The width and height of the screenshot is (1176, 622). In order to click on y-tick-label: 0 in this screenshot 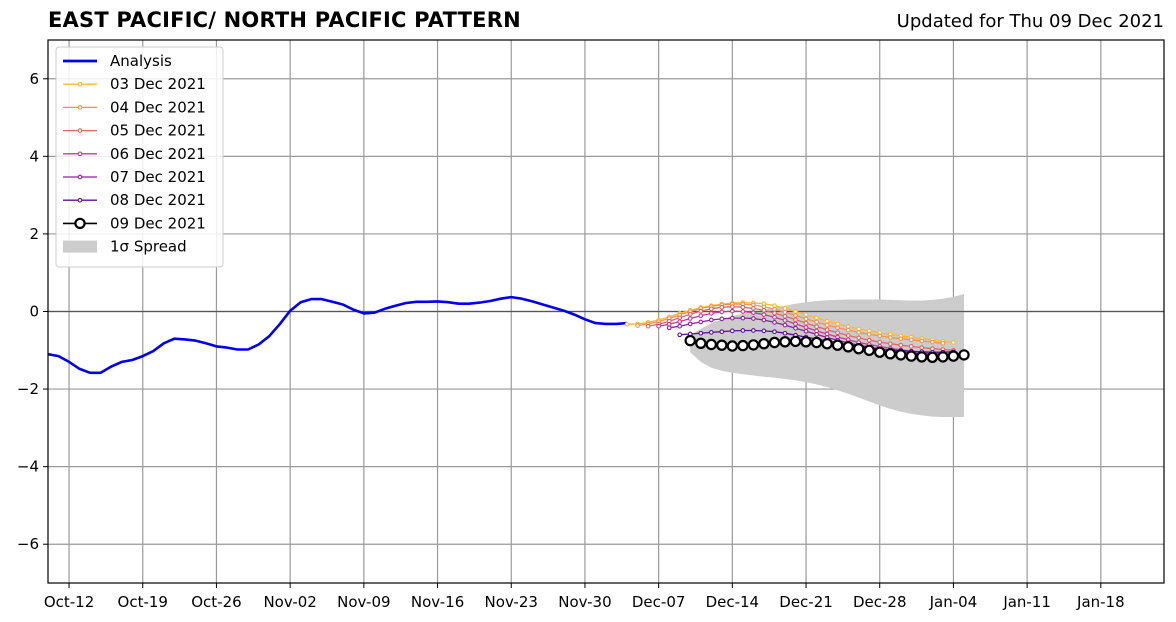, I will do `click(34, 312)`.